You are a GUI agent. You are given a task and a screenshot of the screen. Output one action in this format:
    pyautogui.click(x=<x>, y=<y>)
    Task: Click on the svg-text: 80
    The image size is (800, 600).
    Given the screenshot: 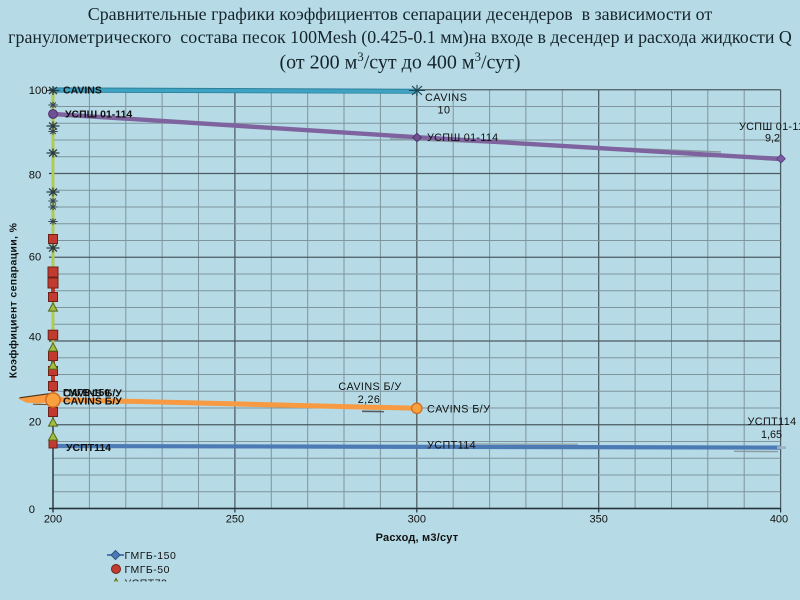 What is the action you would take?
    pyautogui.click(x=35, y=176)
    